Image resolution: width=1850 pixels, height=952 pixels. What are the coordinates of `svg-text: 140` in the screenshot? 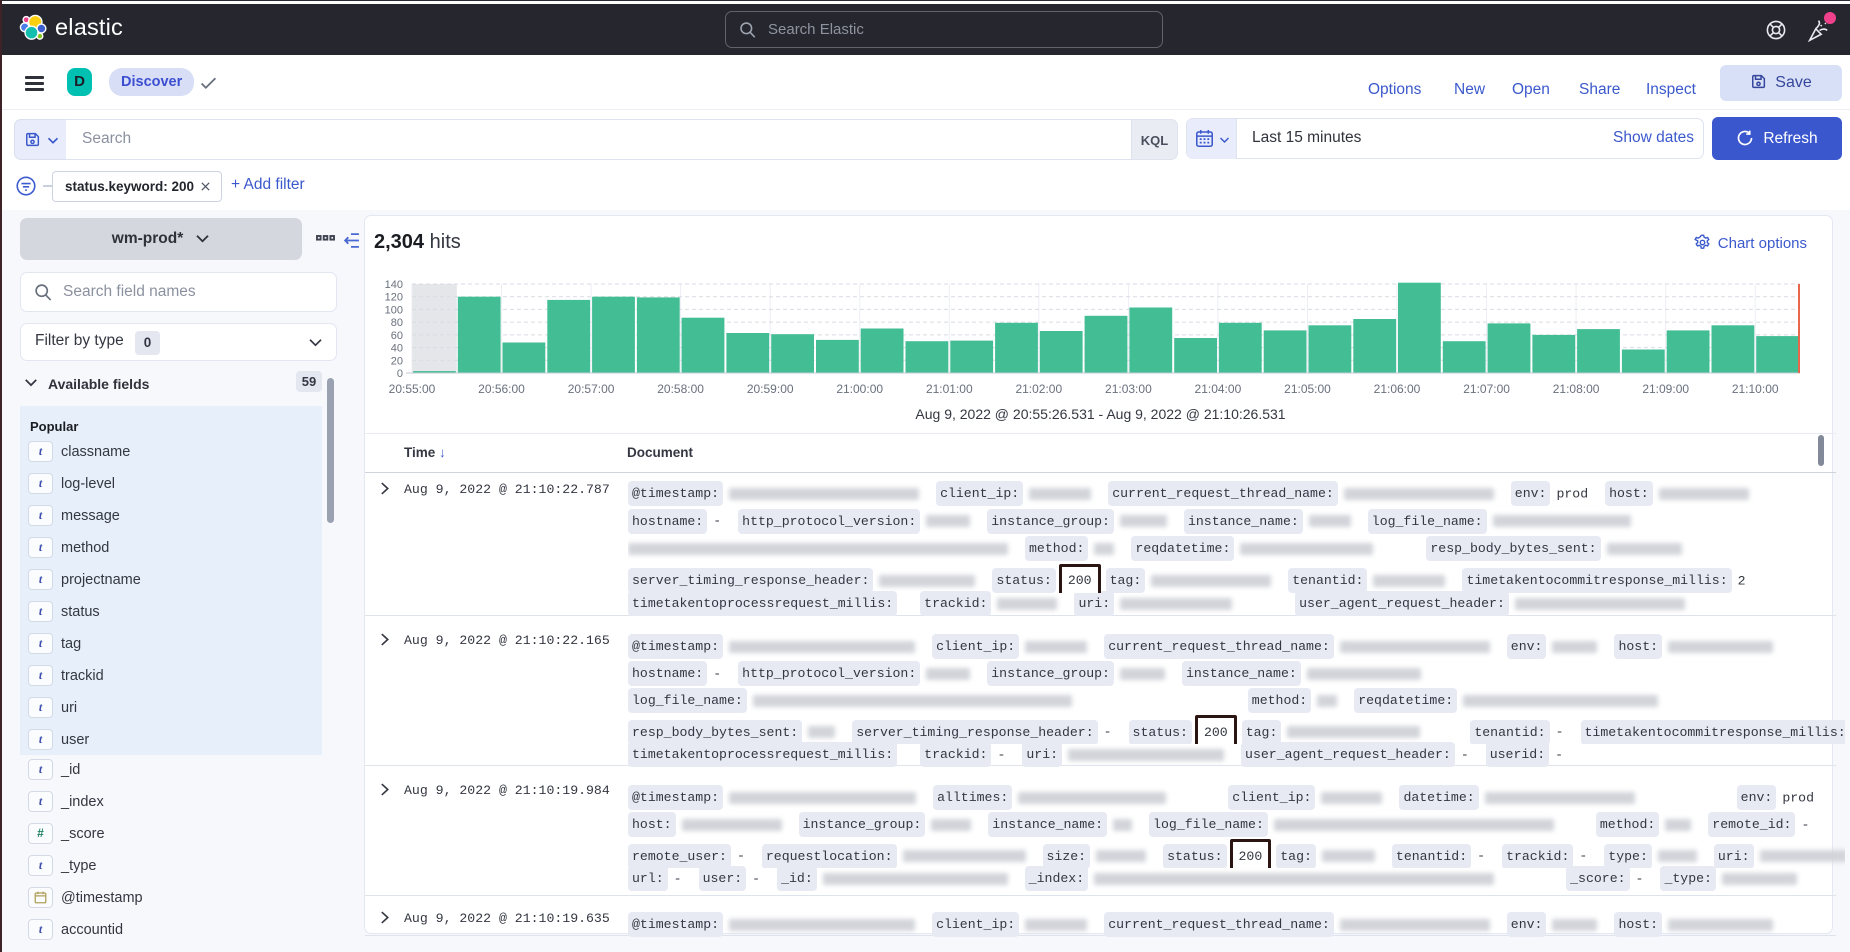 It's located at (394, 285).